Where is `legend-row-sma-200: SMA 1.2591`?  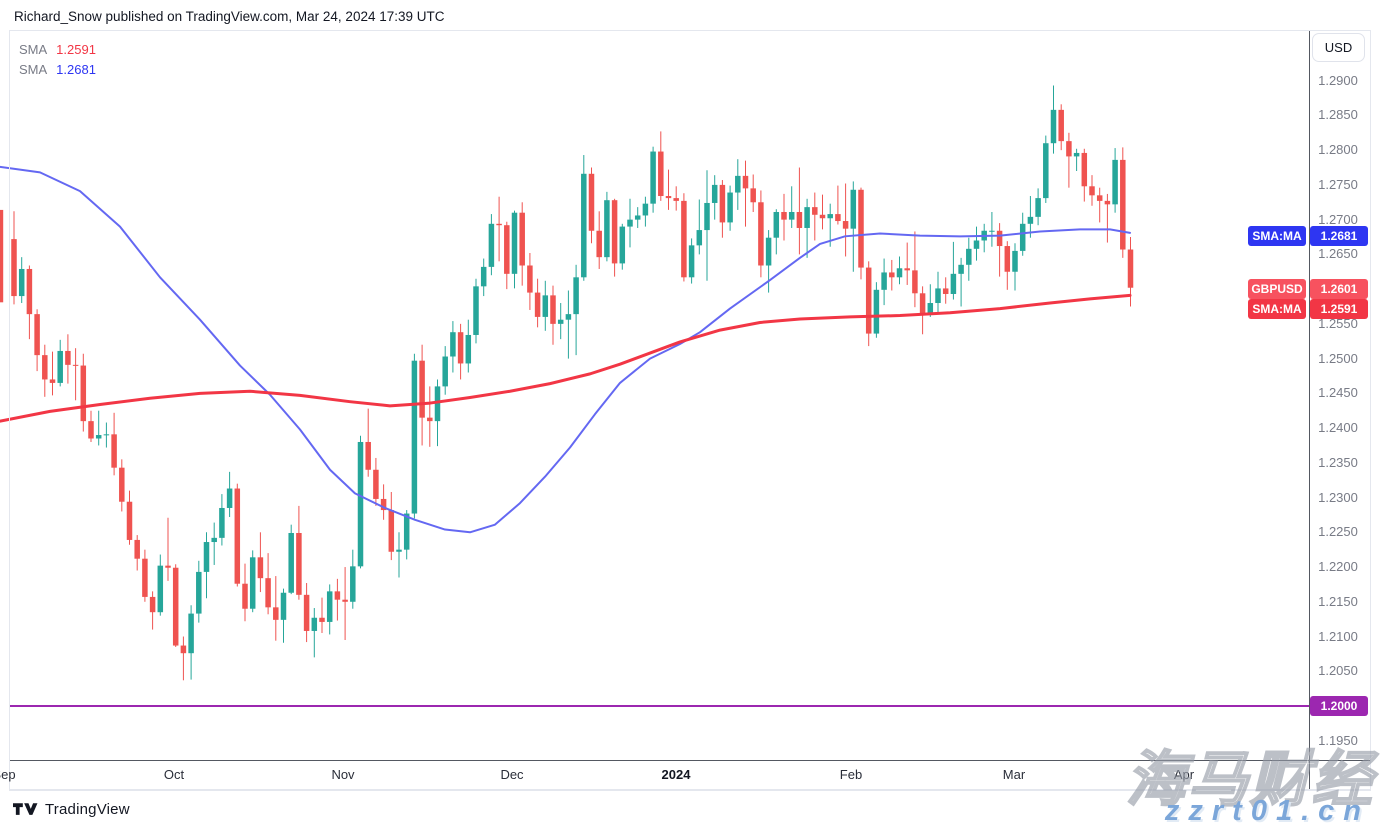 legend-row-sma-200: SMA 1.2591 is located at coordinates (57, 49).